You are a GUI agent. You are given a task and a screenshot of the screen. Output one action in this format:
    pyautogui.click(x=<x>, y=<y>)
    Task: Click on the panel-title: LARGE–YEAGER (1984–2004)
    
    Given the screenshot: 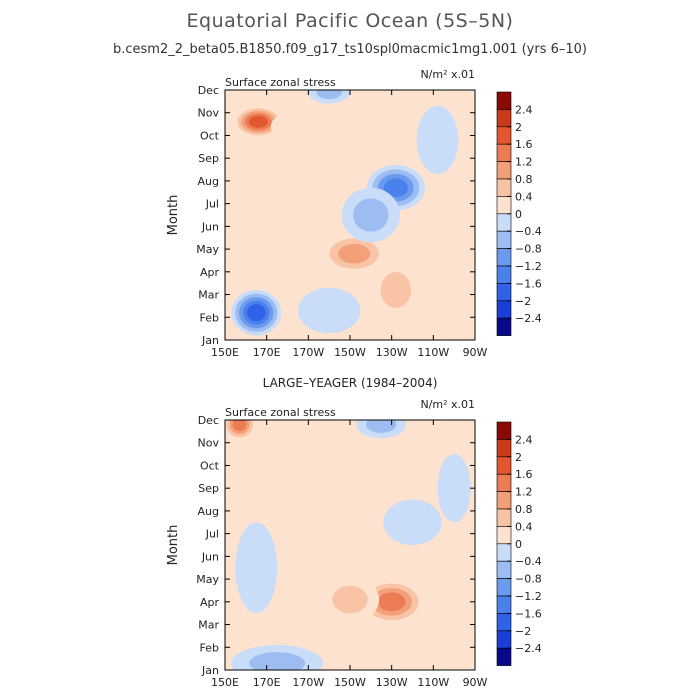 What is the action you would take?
    pyautogui.click(x=350, y=383)
    